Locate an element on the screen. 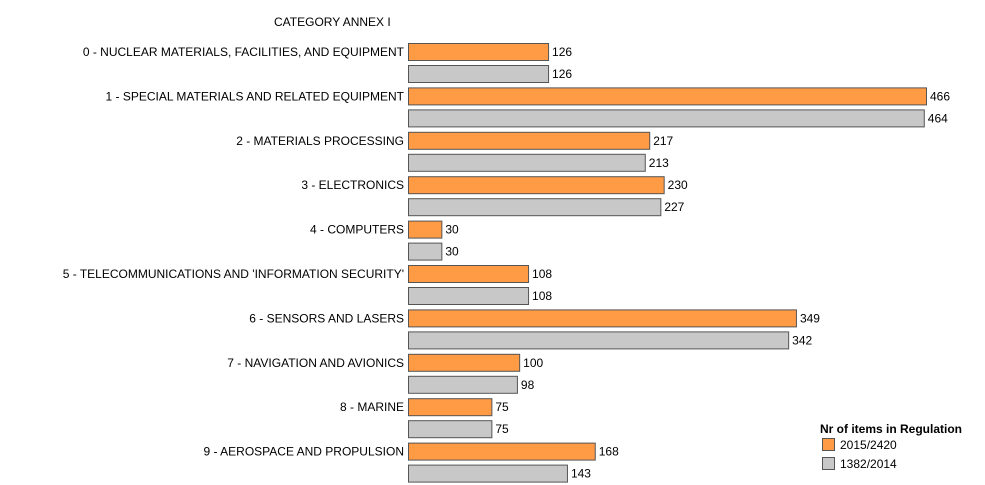 Image resolution: width=985 pixels, height=485 pixels. chart-header: CATEGORY ANNEX I is located at coordinates (332, 22).